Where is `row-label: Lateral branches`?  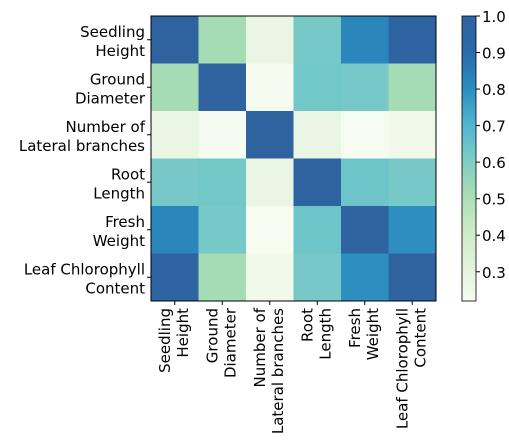 row-label: Lateral branches is located at coordinates (82, 146).